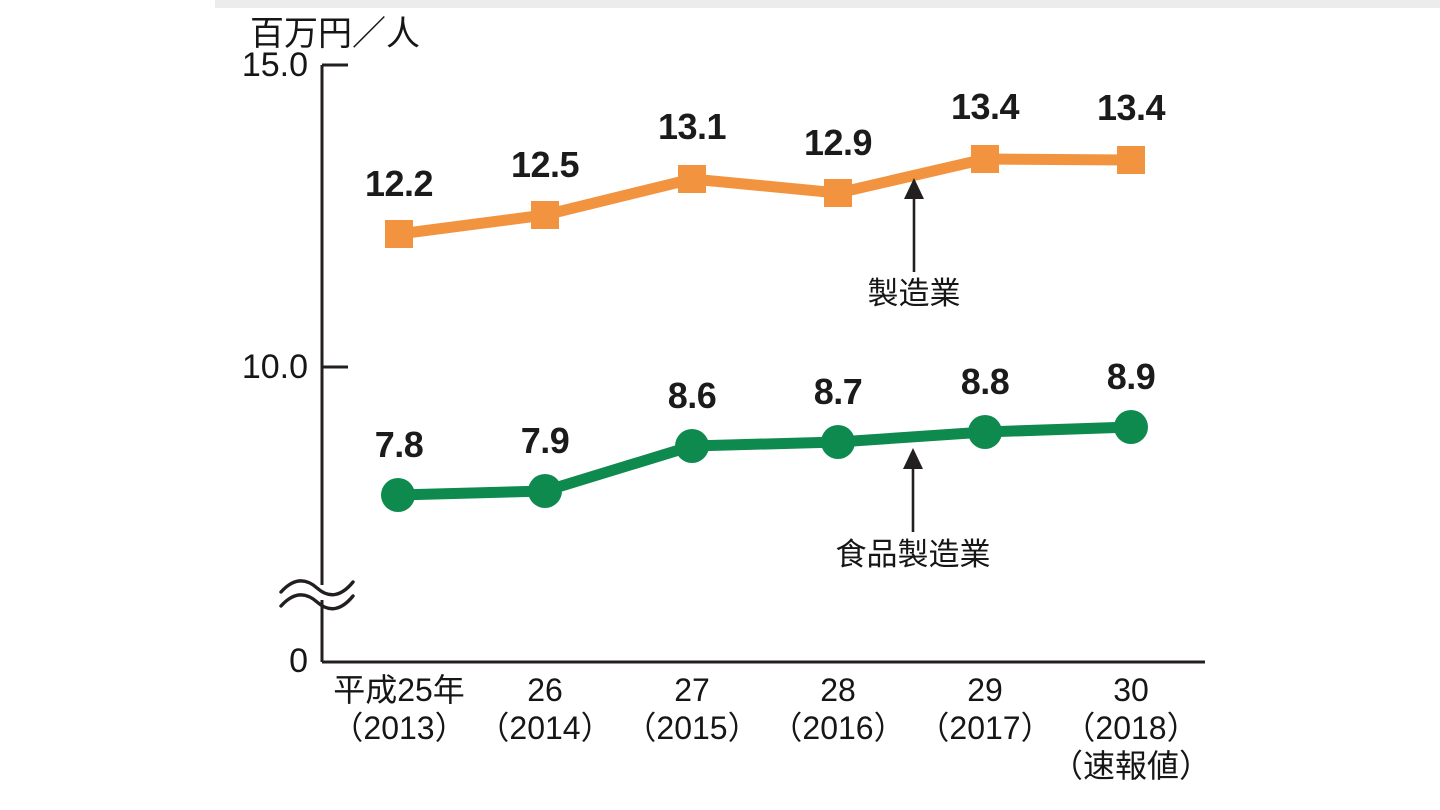 The height and width of the screenshot is (810, 1440). I want to click on x-category-4-year: （2017）, so click(985, 727).